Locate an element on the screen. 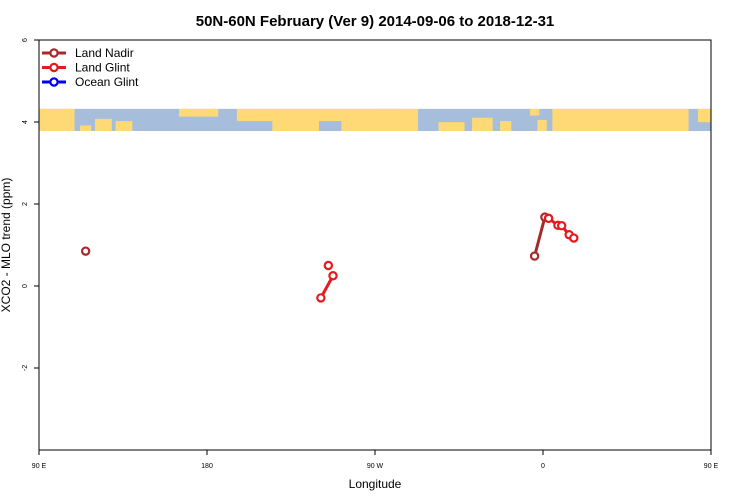 This screenshot has height=500, width=750. y-tick-label-1: 0 is located at coordinates (25, 286).